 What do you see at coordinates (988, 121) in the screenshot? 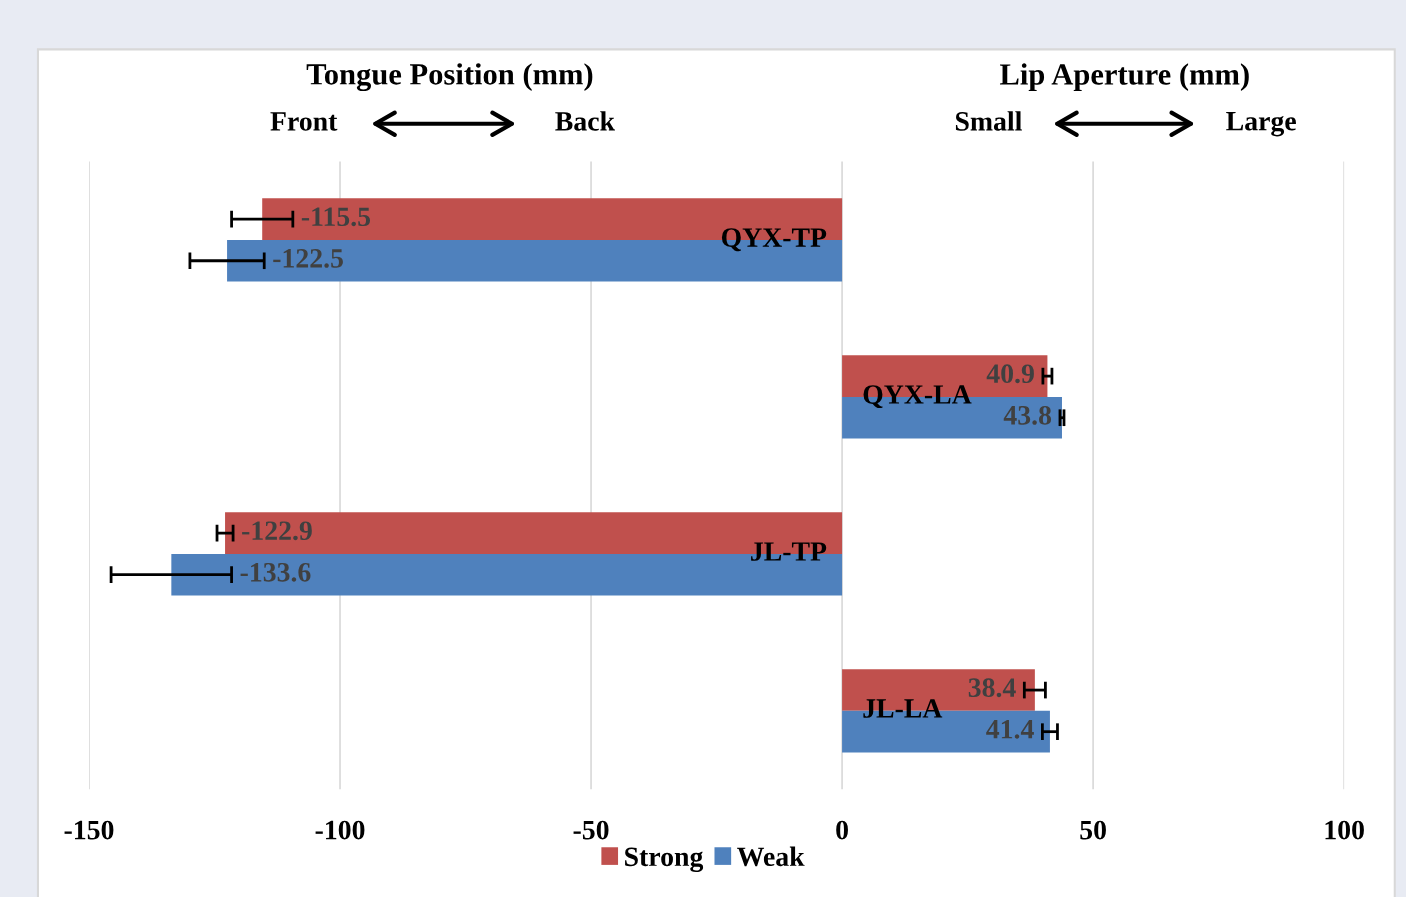
I see `text: Small` at bounding box center [988, 121].